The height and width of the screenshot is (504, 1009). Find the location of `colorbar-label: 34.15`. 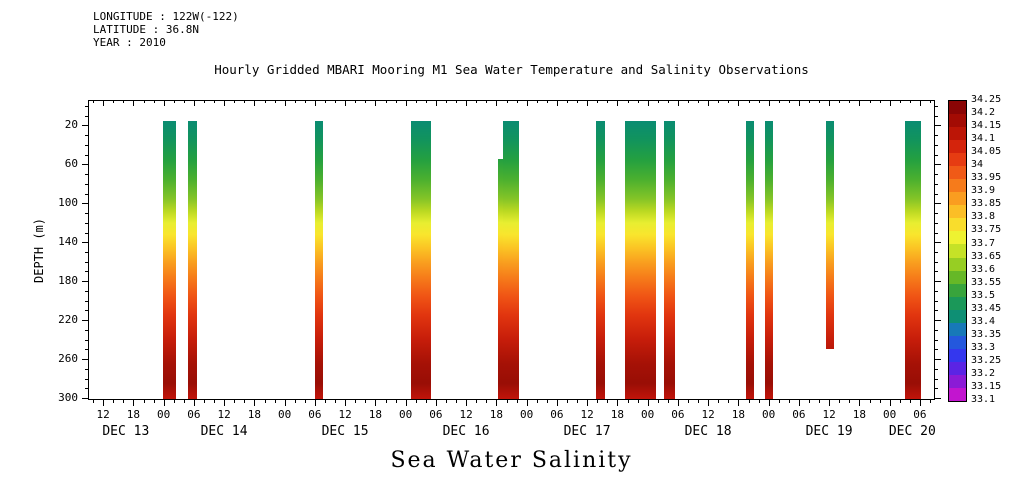

colorbar-label: 34.15 is located at coordinates (986, 126).